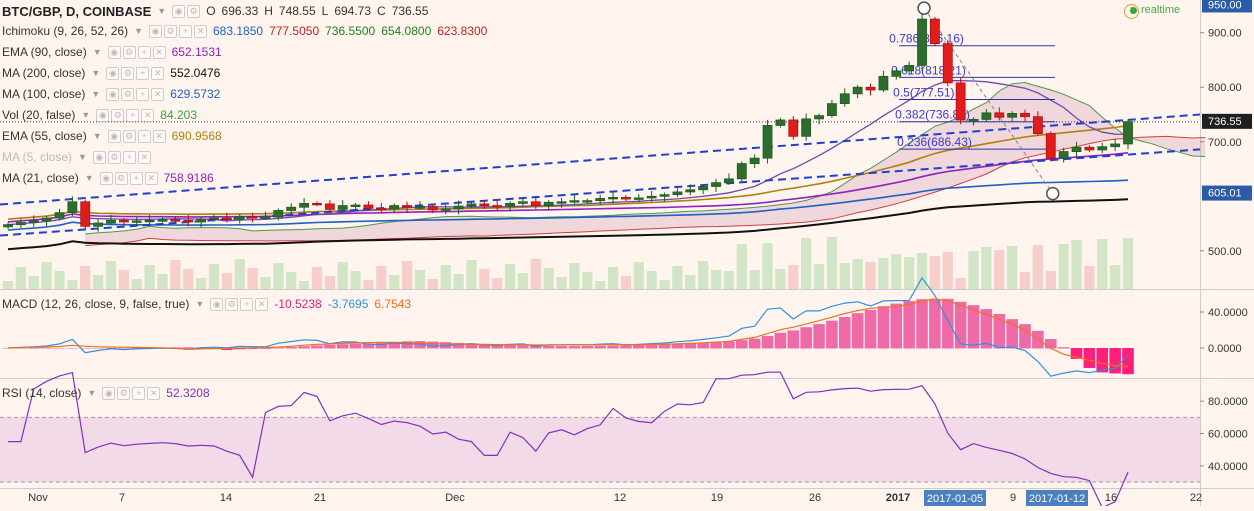  Describe the element at coordinates (186, 11) in the screenshot. I see `legend-buttons: ◉ ⚙` at that location.